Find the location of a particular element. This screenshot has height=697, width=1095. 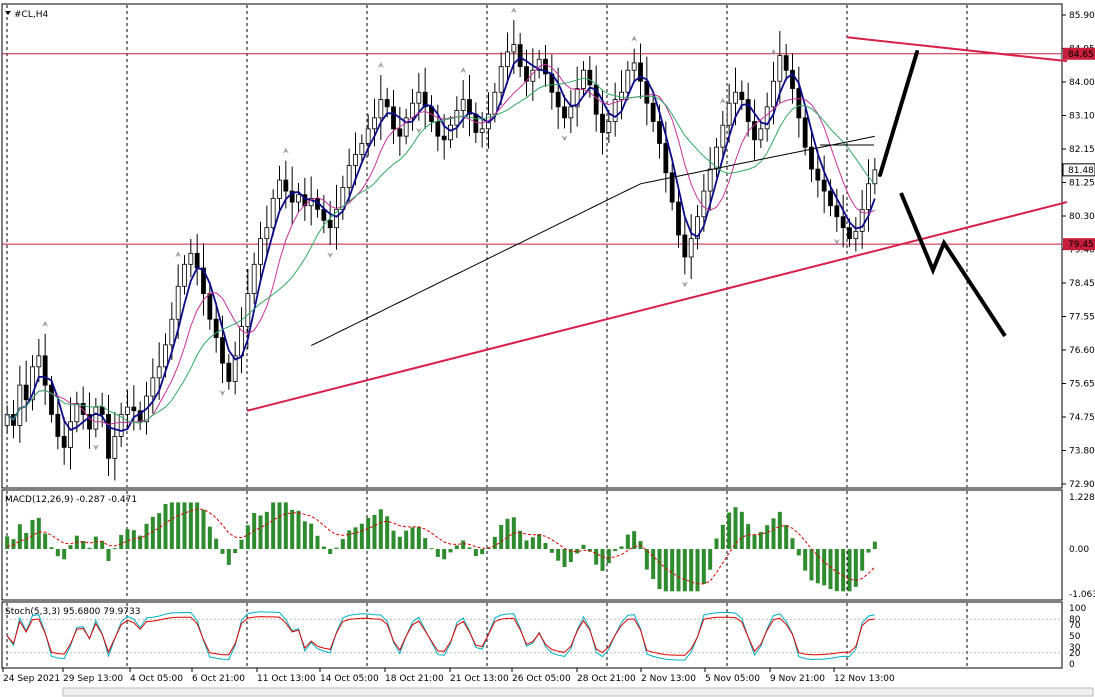

time-tick-label: 26 Oct 05:00 is located at coordinates (541, 679).